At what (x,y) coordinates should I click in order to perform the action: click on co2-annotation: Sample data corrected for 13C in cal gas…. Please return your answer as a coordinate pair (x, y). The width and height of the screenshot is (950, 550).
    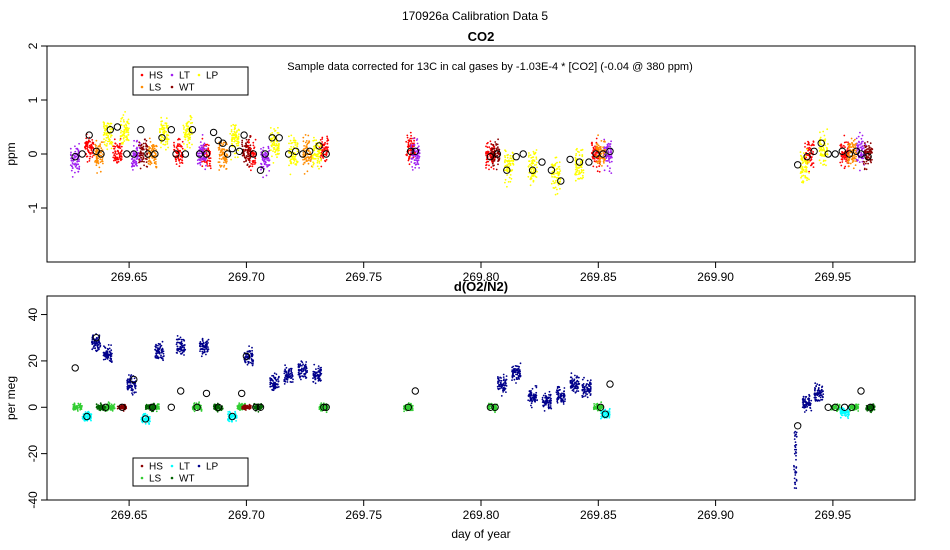
    Looking at the image, I should click on (490, 67).